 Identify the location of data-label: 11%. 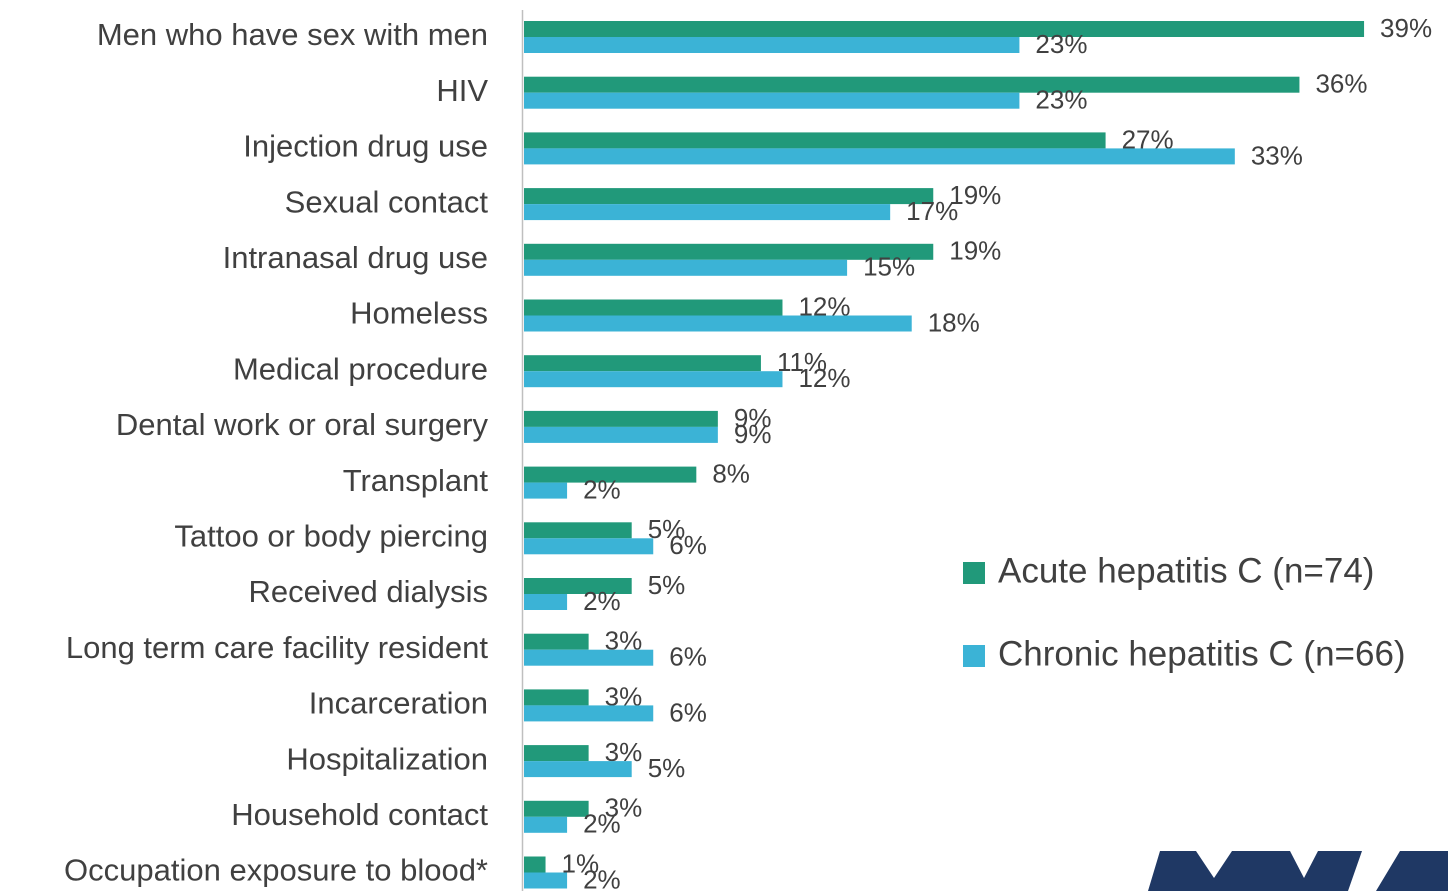
(802, 362).